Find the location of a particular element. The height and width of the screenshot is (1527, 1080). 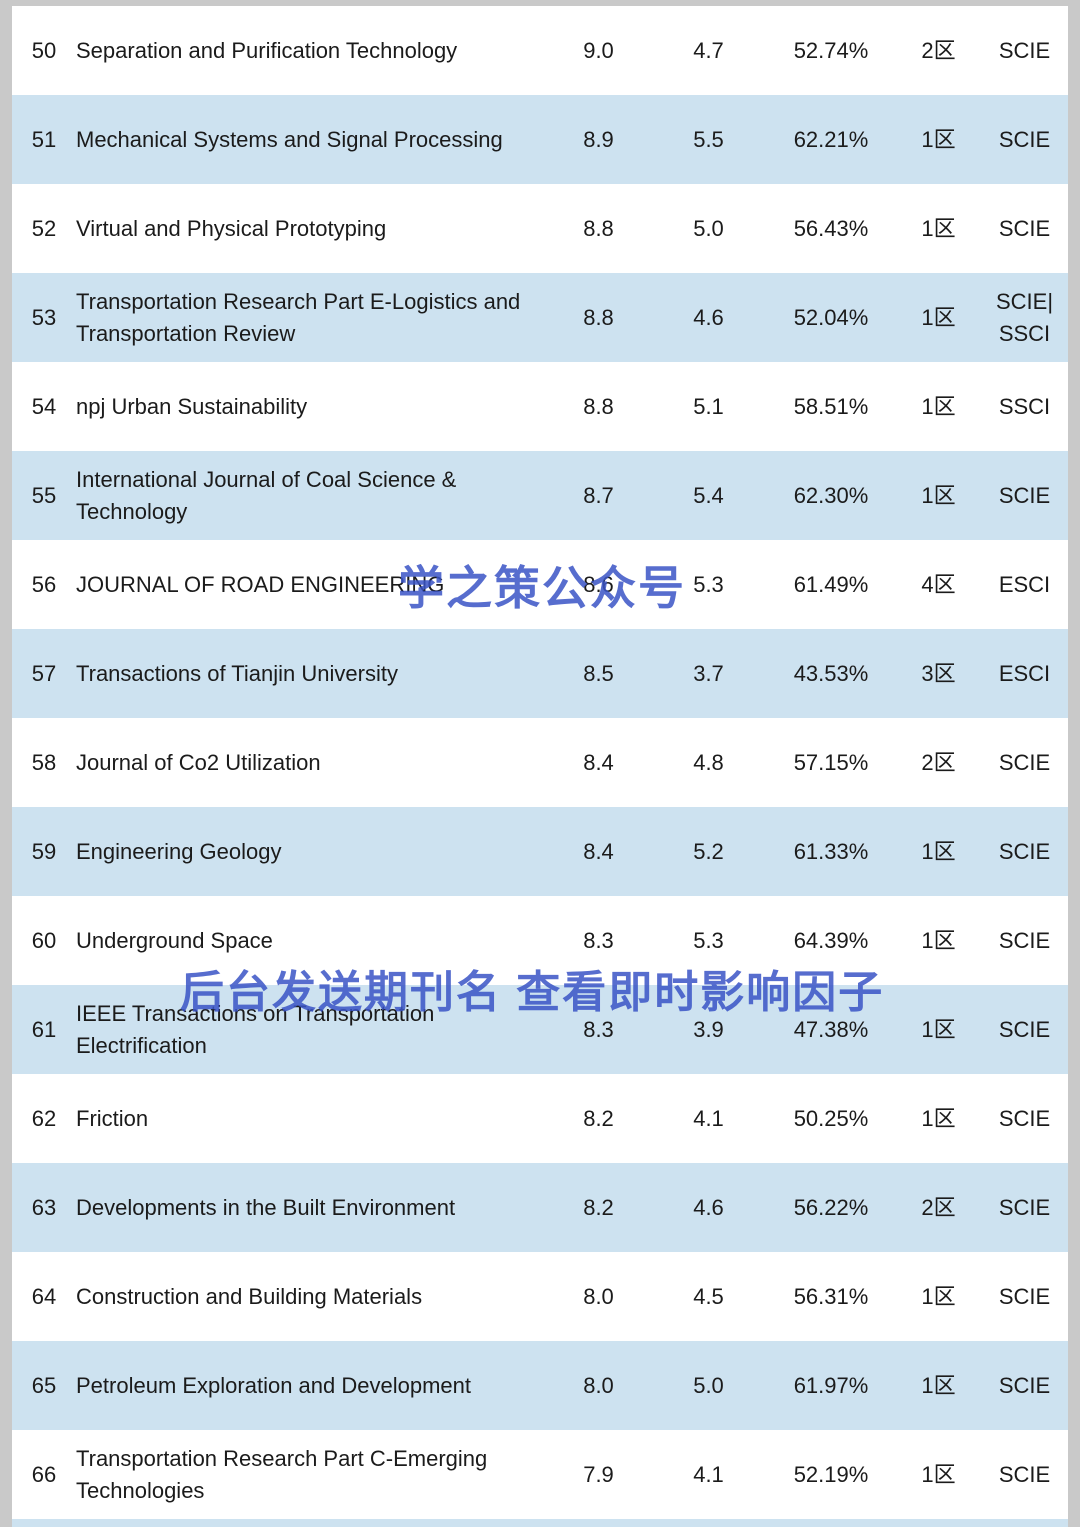

journal-name-cell: Separation and Purification Technology is located at coordinates (267, 50).